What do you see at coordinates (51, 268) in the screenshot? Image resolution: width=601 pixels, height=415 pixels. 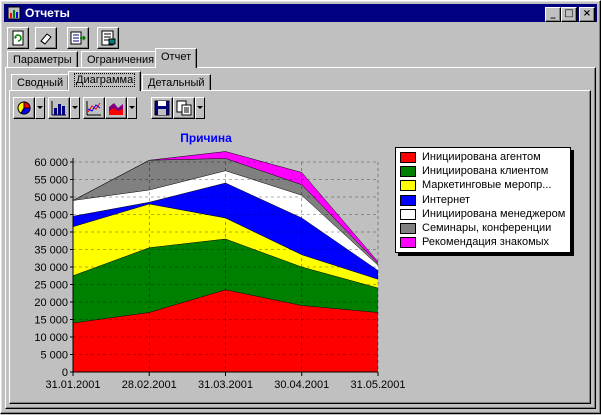 I see `y-tick-label: 30 000` at bounding box center [51, 268].